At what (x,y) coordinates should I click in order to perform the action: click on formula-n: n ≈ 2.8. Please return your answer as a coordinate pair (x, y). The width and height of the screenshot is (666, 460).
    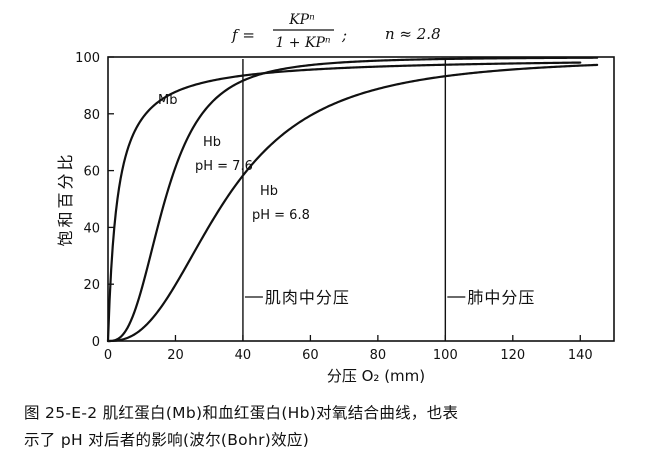
    Looking at the image, I should click on (413, 34).